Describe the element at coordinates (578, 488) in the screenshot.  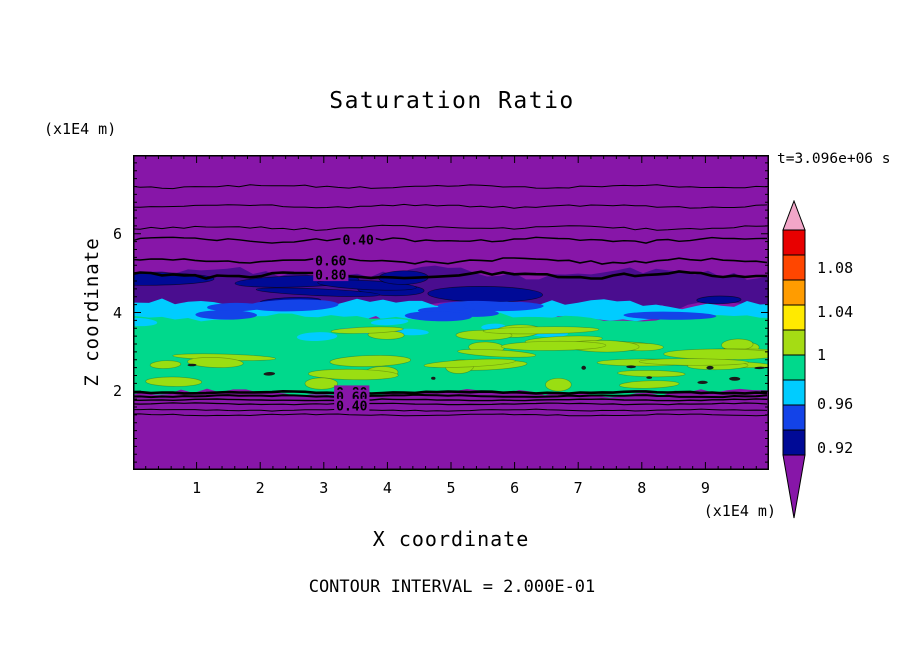
I see `x-tick-label: 7` at that location.